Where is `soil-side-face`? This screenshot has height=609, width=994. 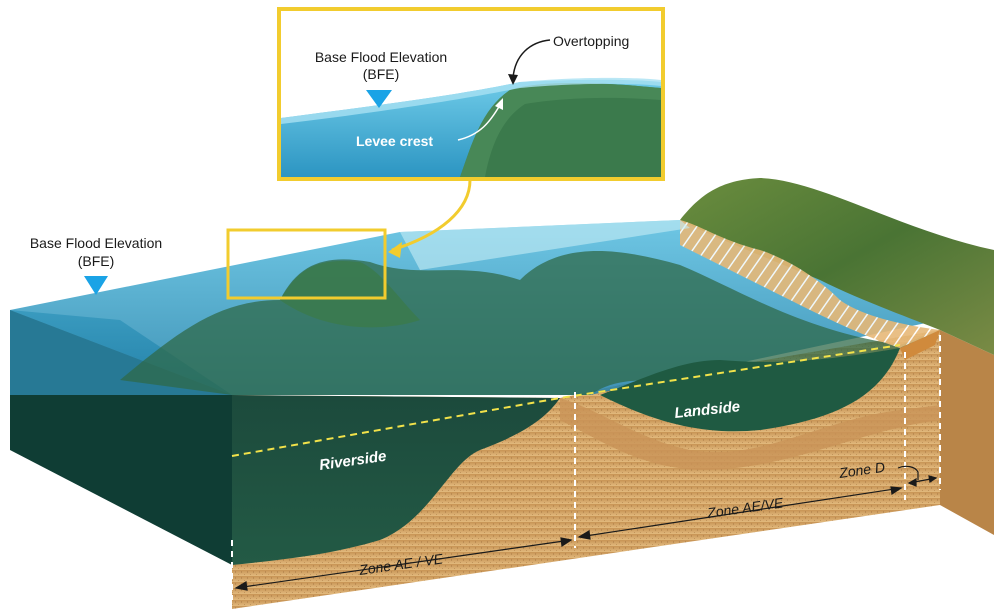 soil-side-face is located at coordinates (967, 432).